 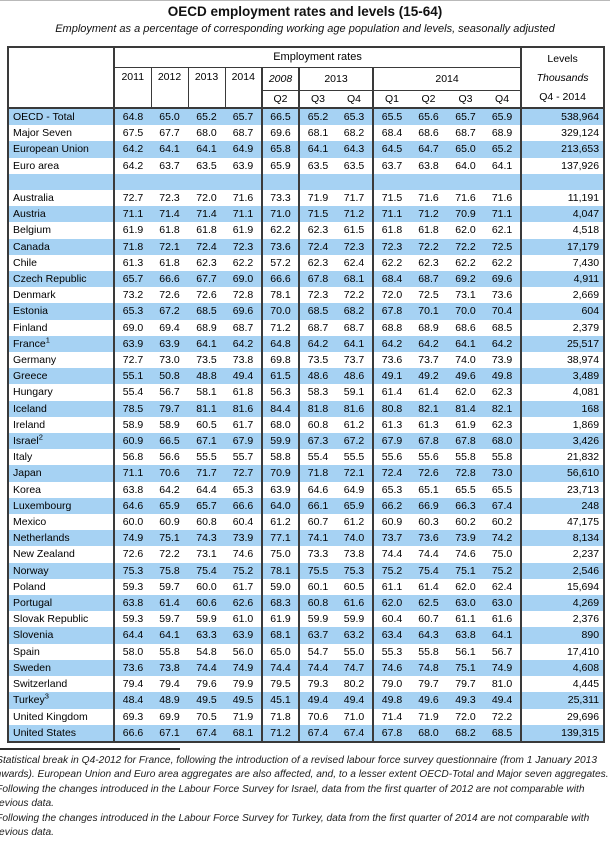 What do you see at coordinates (244, 489) in the screenshot?
I see `rate-value-cell: 65.3` at bounding box center [244, 489].